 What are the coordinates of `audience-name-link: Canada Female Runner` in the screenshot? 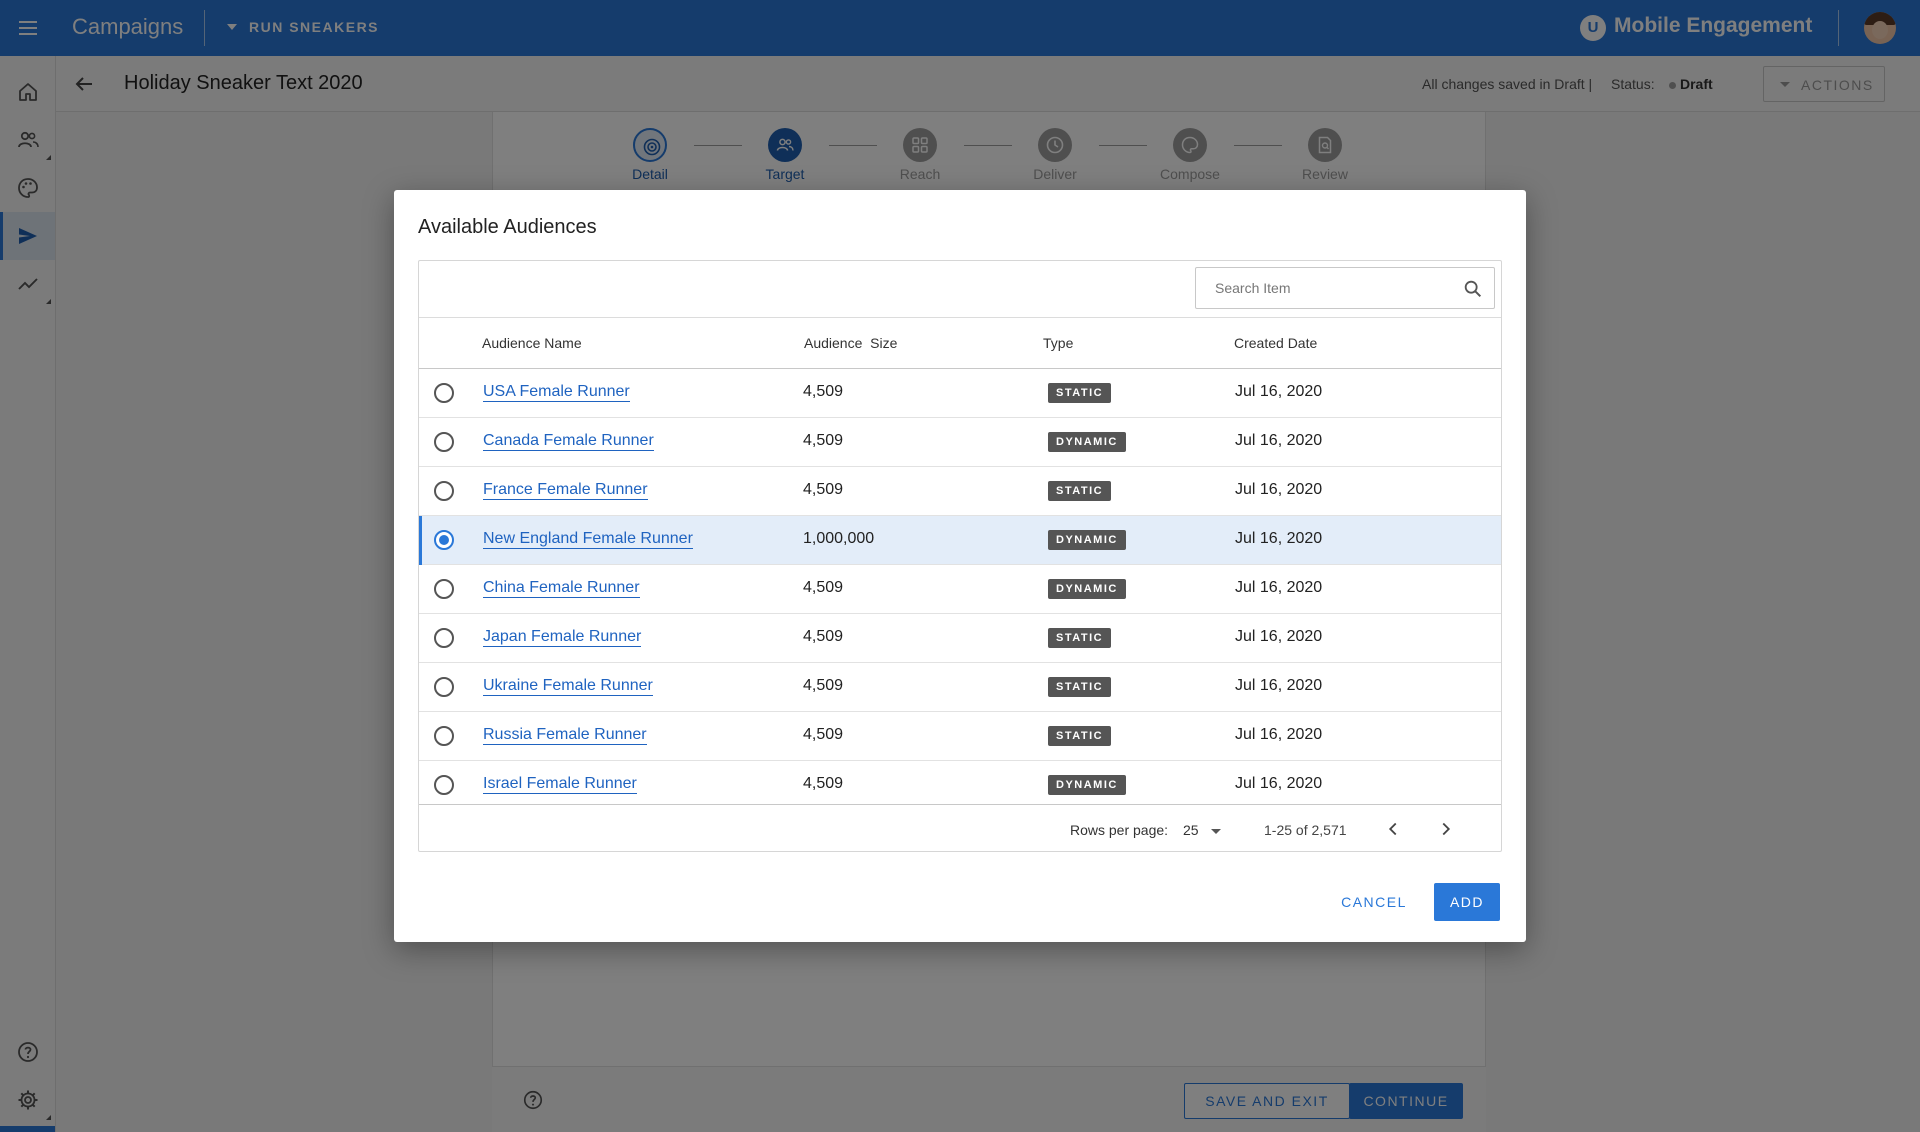 It's located at (568, 441).